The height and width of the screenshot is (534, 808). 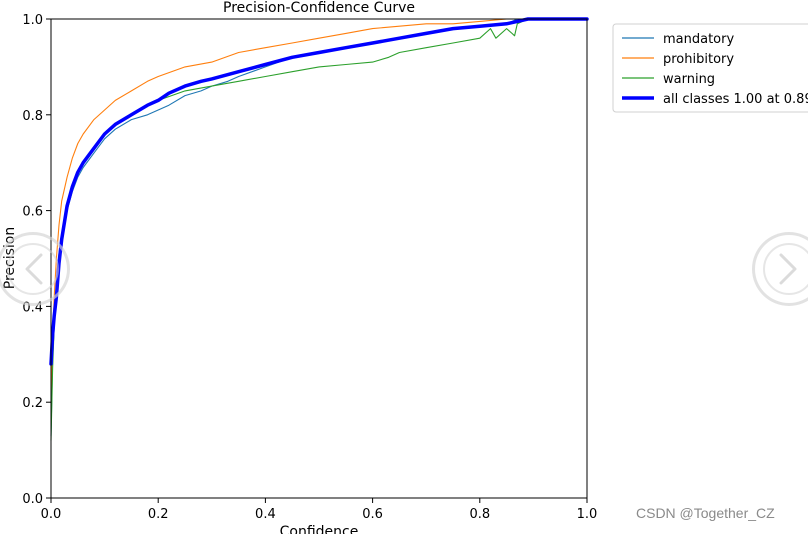 I want to click on prev-image-button, so click(x=35, y=269).